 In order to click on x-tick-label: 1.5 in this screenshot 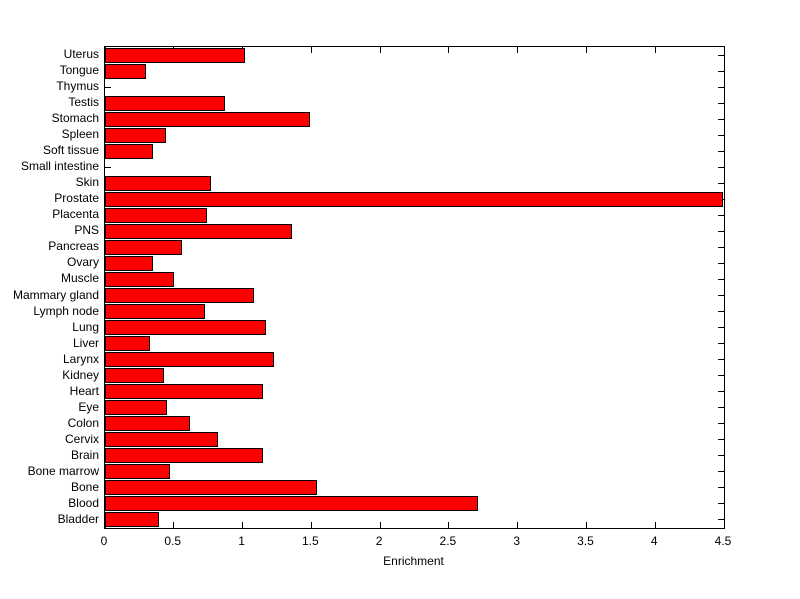, I will do `click(310, 541)`.